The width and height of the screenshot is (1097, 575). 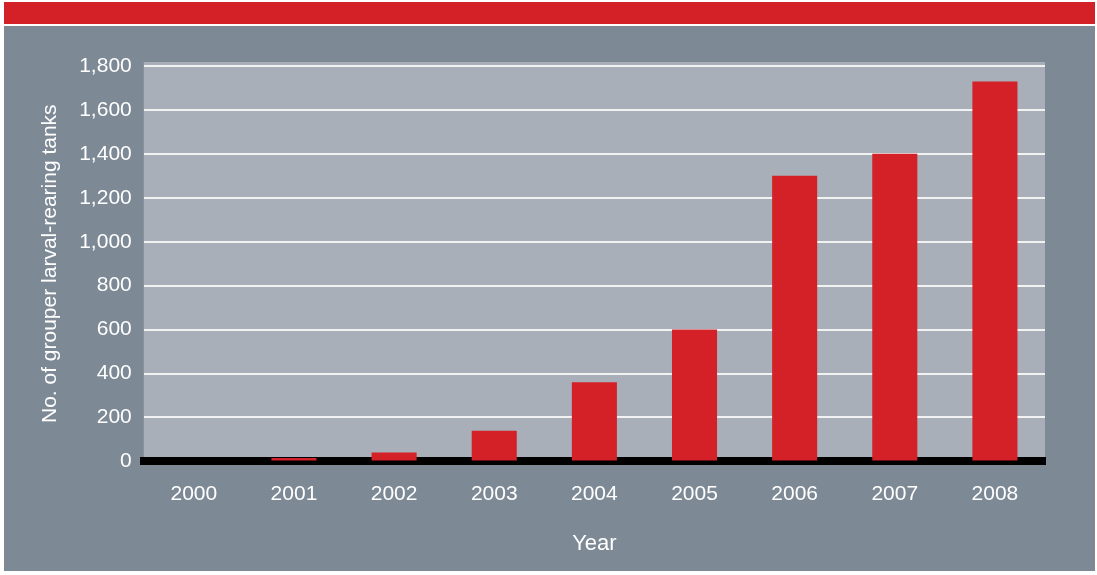 I want to click on x-tick-label: 2001, so click(x=294, y=492).